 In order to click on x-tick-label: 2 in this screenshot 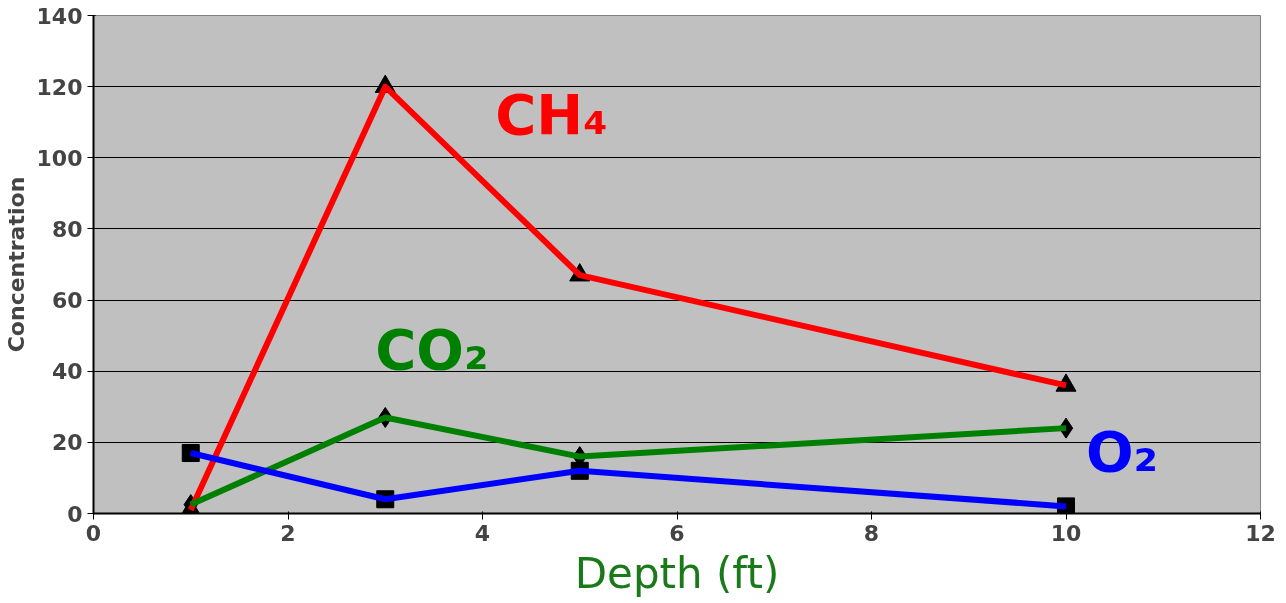, I will do `click(288, 533)`.